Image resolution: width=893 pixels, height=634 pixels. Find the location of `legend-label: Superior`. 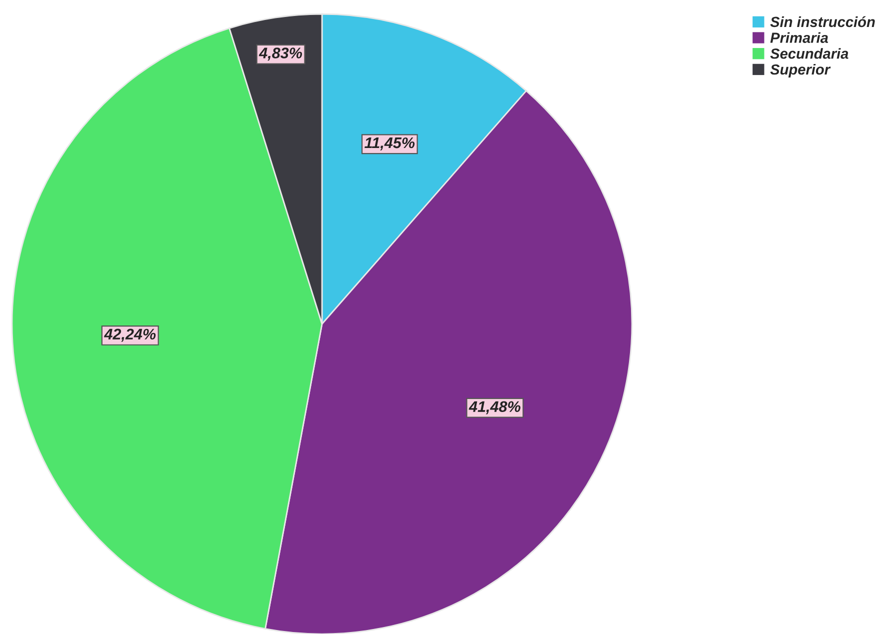

legend-label: Superior is located at coordinates (800, 71).